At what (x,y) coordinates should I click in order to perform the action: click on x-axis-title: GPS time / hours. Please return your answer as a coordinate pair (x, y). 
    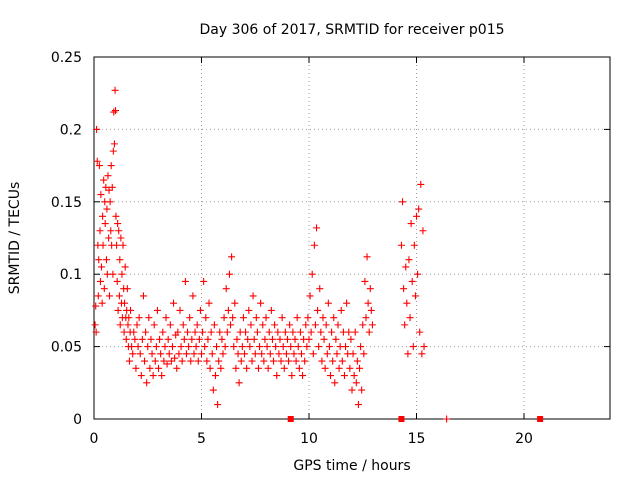
    Looking at the image, I should click on (351, 466).